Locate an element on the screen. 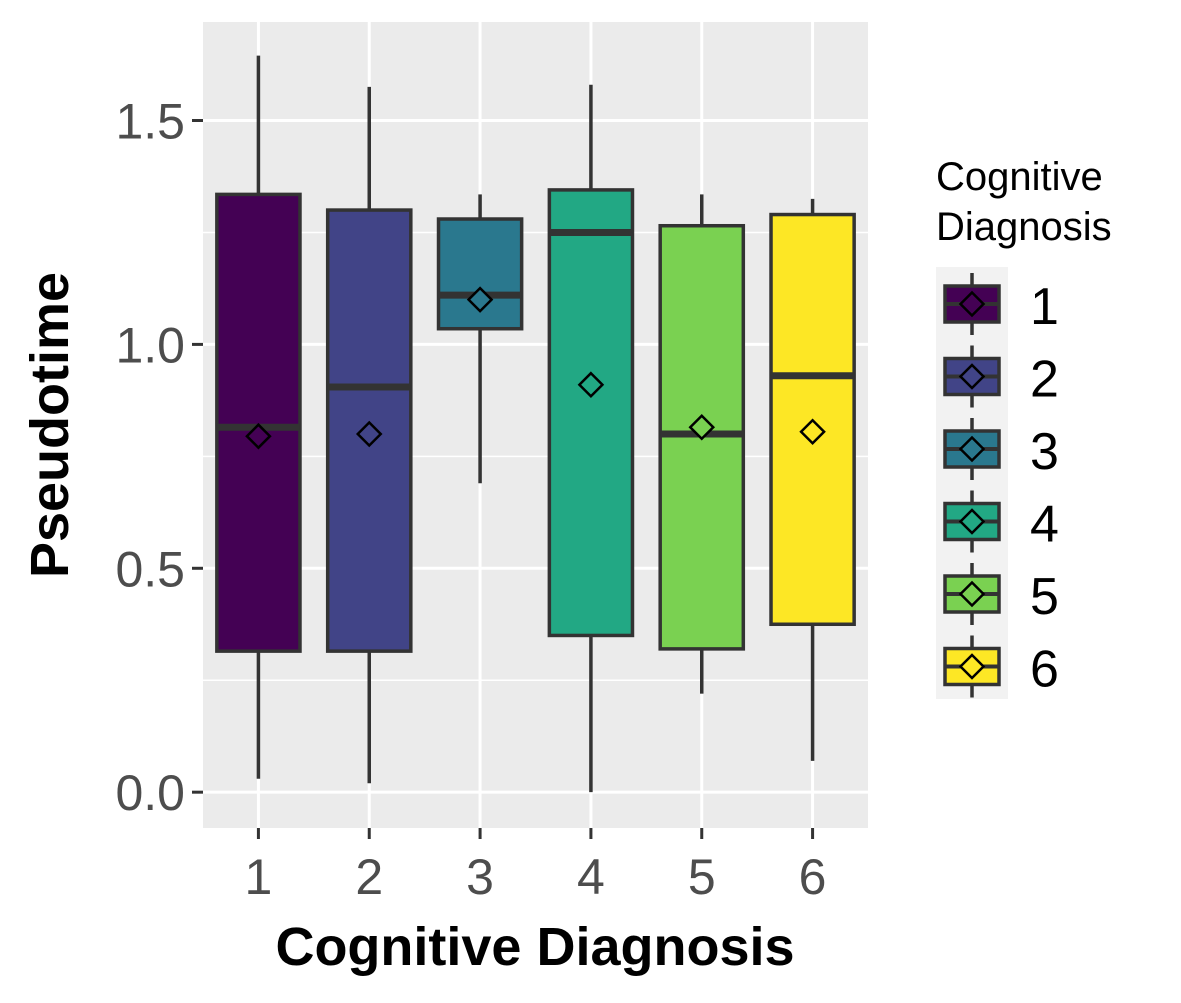 Image resolution: width=1181 pixels, height=1003 pixels. x-tick-label: 3 is located at coordinates (480, 877).